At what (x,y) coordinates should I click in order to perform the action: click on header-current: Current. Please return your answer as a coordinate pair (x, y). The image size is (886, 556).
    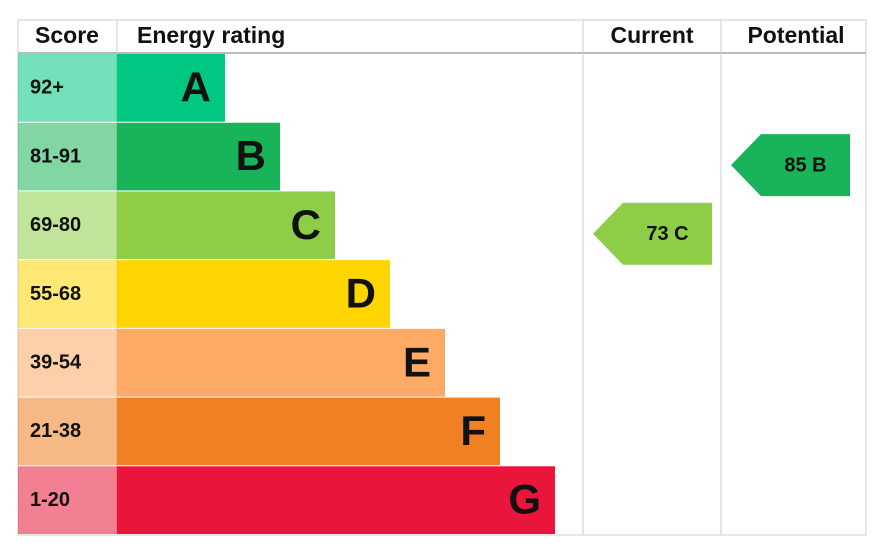
    Looking at the image, I should click on (651, 35).